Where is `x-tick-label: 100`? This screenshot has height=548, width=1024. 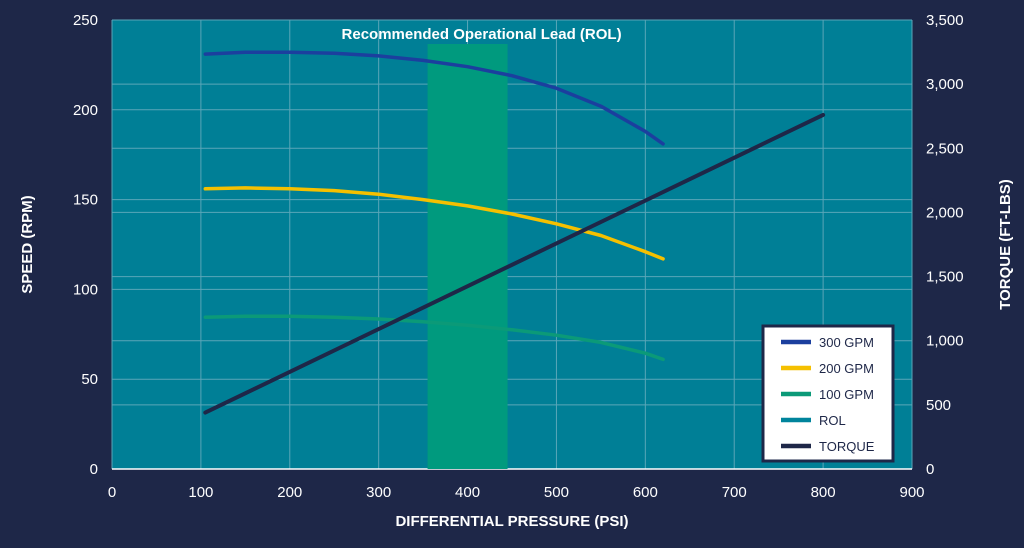
x-tick-label: 100 is located at coordinates (200, 492).